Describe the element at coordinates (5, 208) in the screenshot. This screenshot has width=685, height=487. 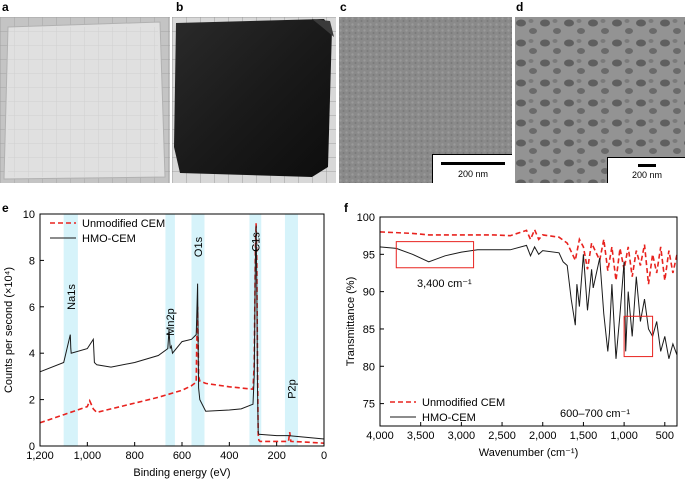
I see `panel-letter-e: e` at that location.